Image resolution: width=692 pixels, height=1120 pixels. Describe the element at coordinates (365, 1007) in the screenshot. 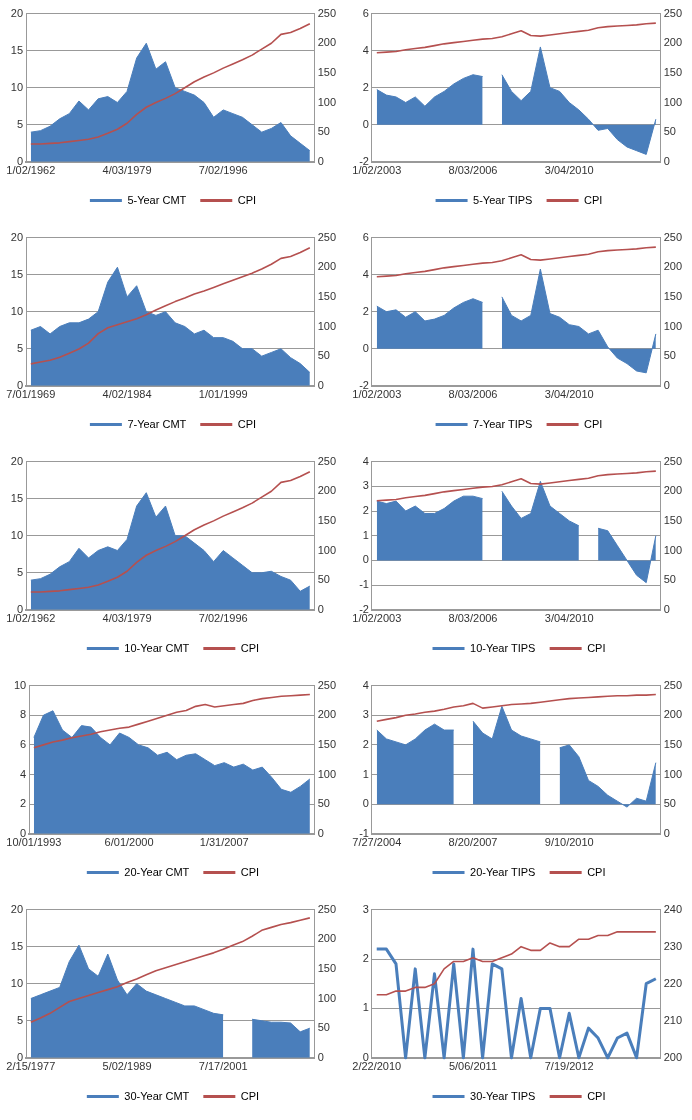

I see `y-tick-label: 1` at that location.